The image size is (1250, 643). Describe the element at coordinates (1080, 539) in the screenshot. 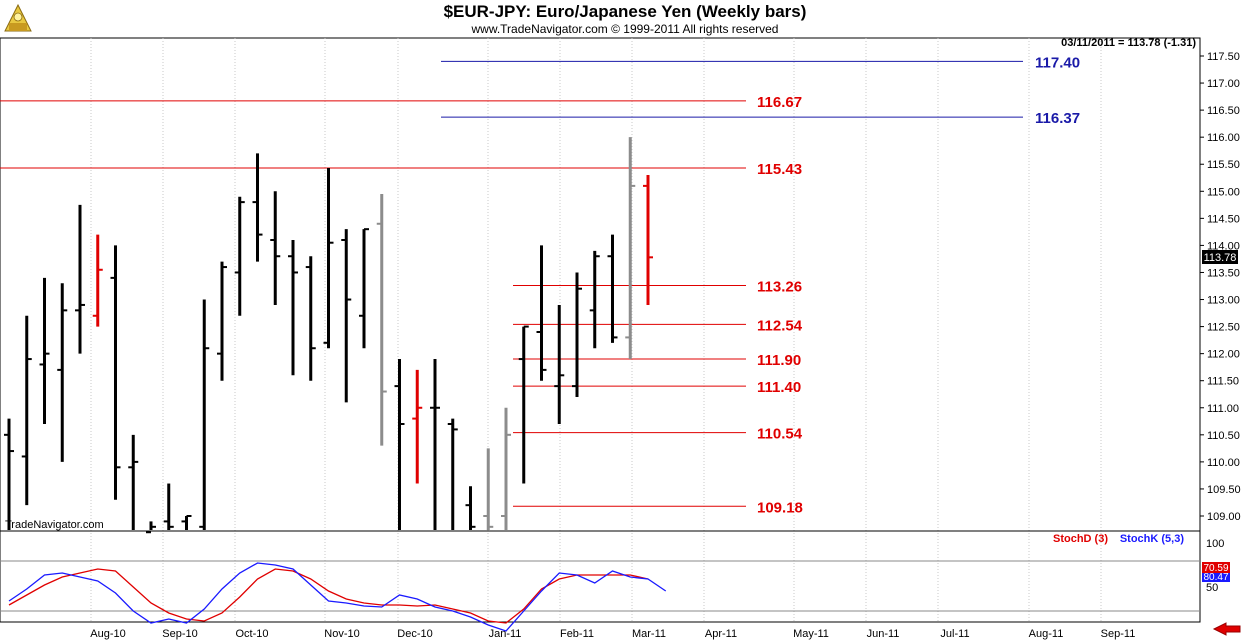

I see `stochd-legend: StochD (3)` at that location.